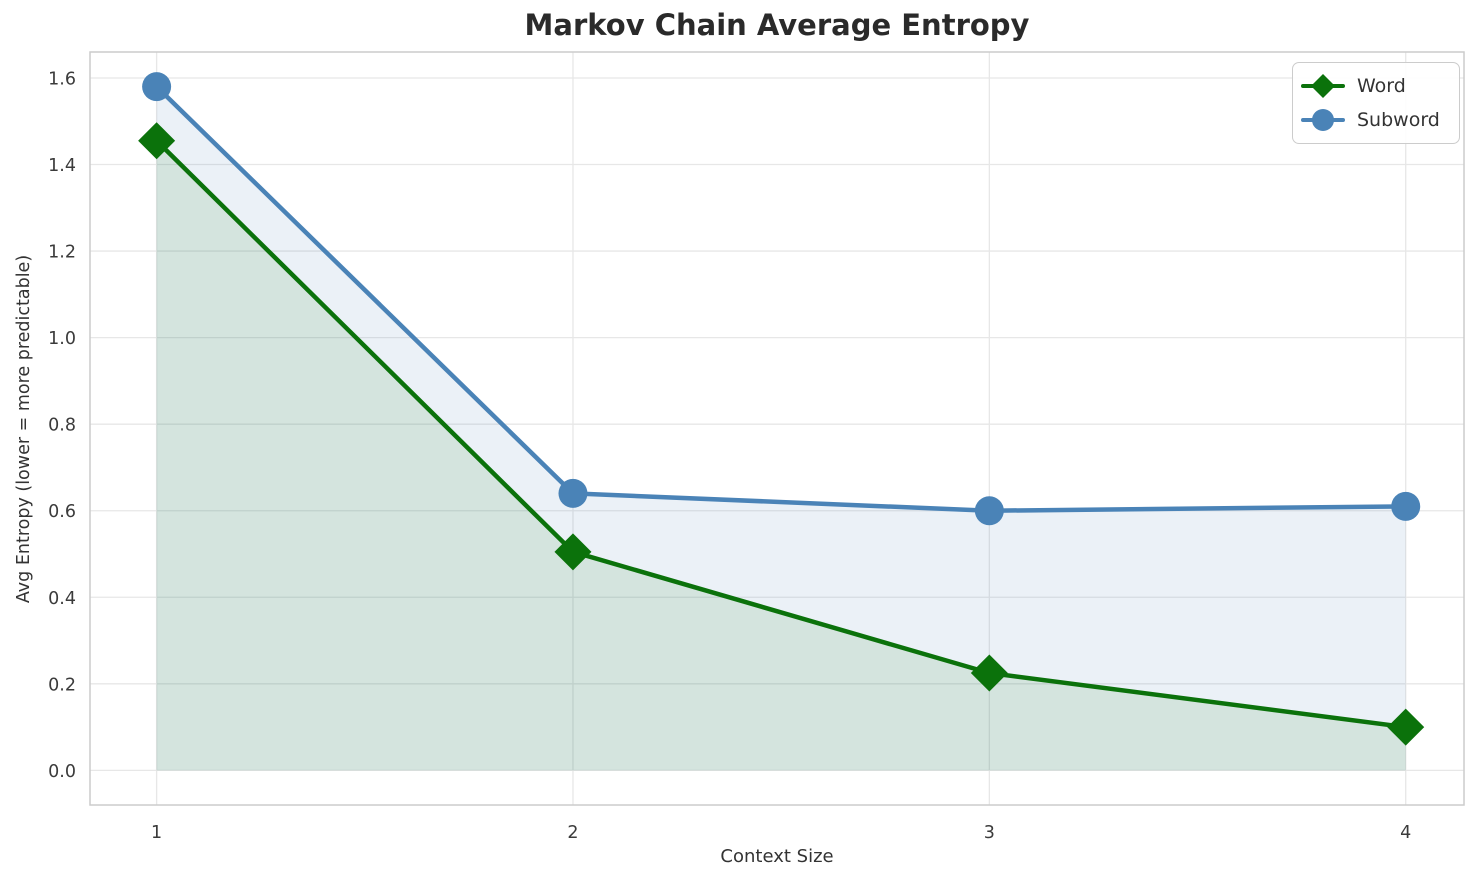  I want to click on x-tick-label: 3, so click(989, 833).